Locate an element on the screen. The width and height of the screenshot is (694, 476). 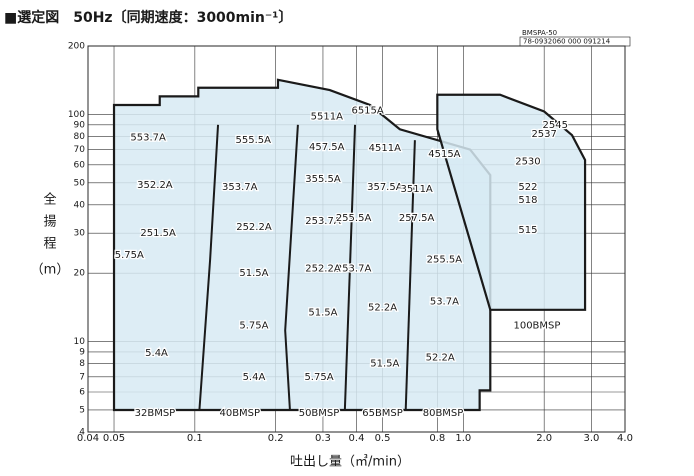
region-label: 4515A is located at coordinates (444, 154).